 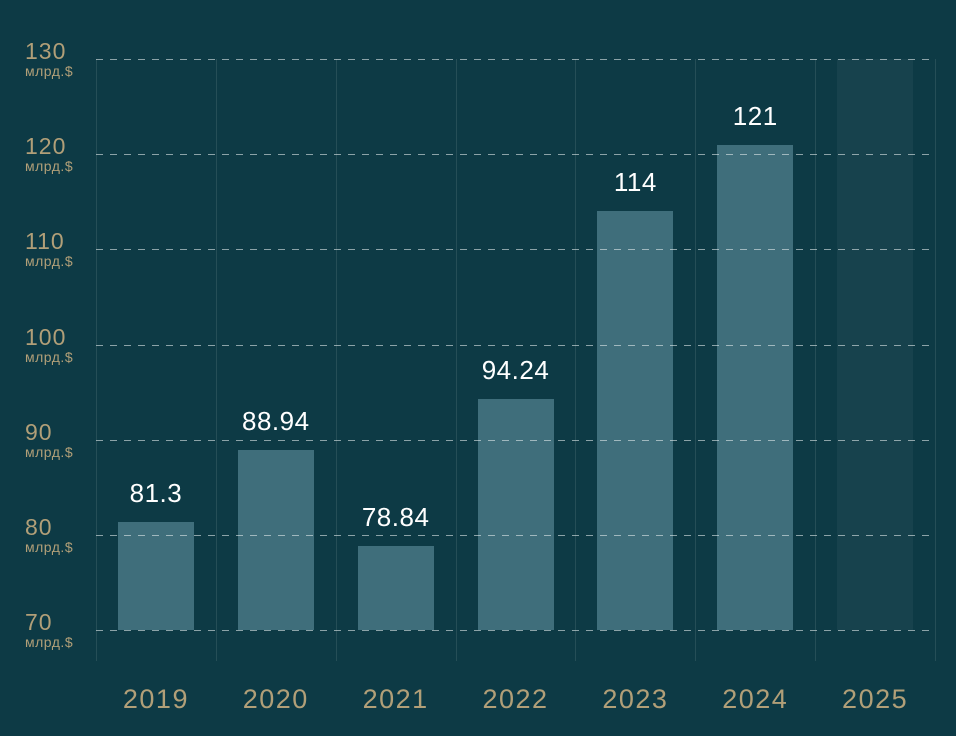 I want to click on bar-value-label: 94.24, so click(x=515, y=370).